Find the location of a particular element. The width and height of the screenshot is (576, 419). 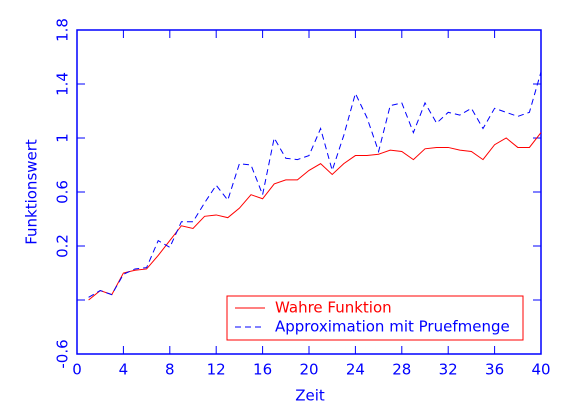

legend-box is located at coordinates (375, 318).